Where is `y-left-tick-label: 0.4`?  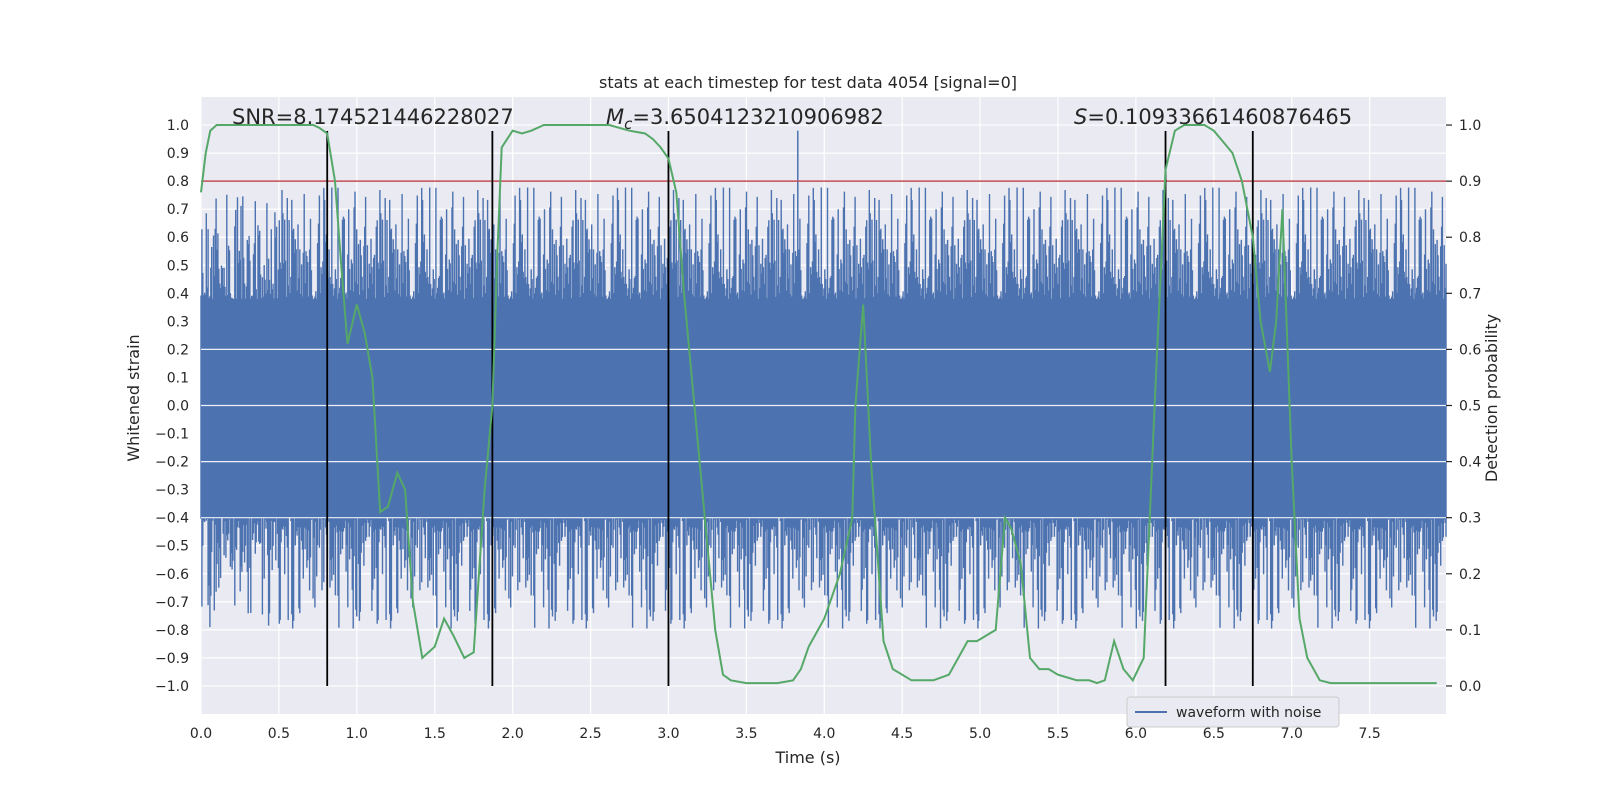 y-left-tick-label: 0.4 is located at coordinates (178, 294).